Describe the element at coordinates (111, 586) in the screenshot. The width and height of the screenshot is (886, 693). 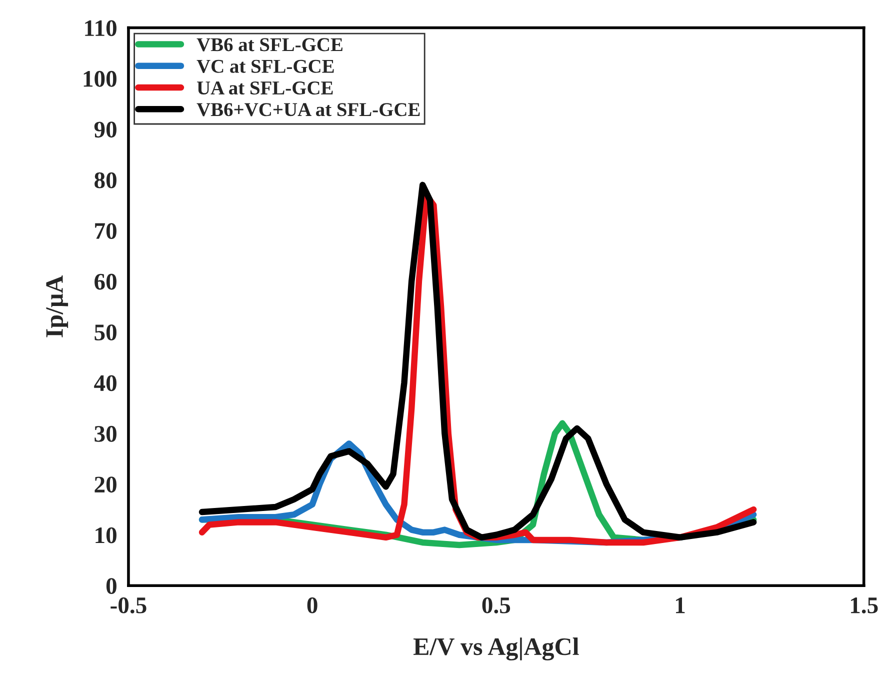
I see `y-tick-label: 0` at that location.